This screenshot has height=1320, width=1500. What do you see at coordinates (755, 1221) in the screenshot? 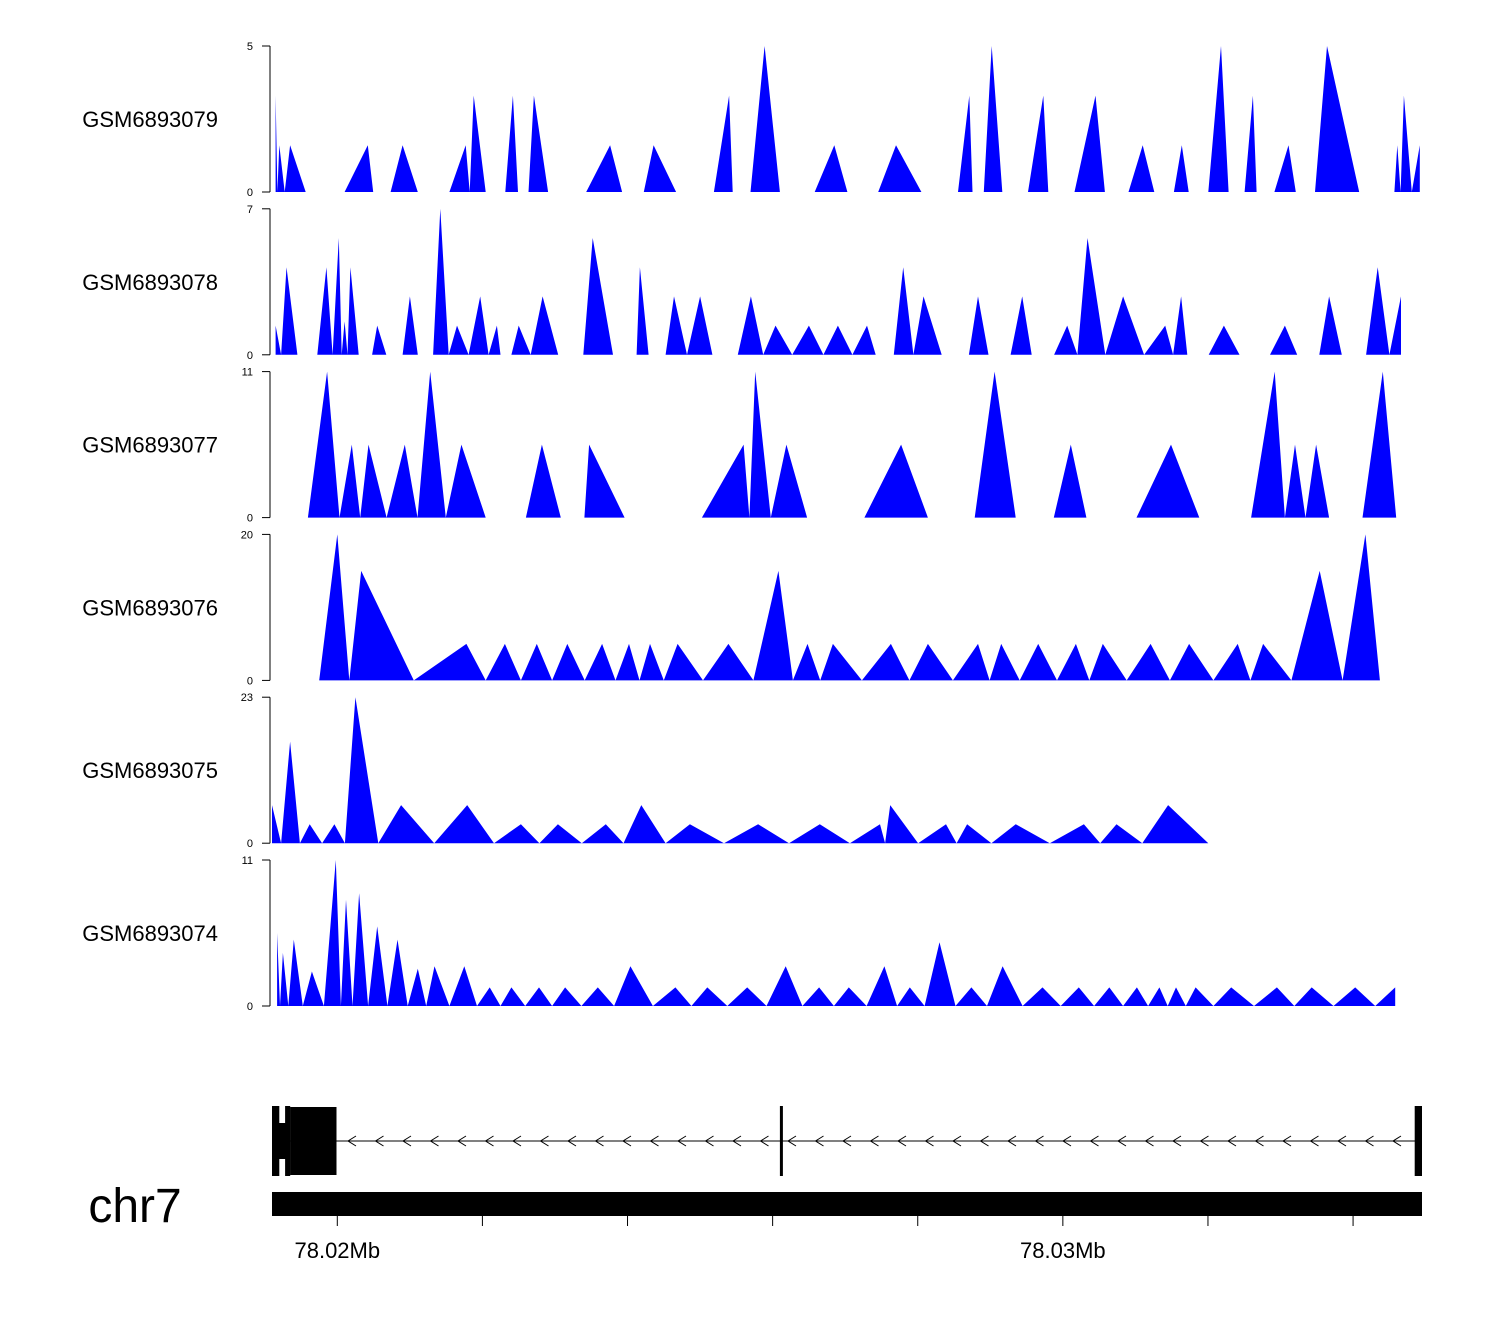
I see `genome-axis: chr7 78.02Mb 78.03Mb` at bounding box center [755, 1221].